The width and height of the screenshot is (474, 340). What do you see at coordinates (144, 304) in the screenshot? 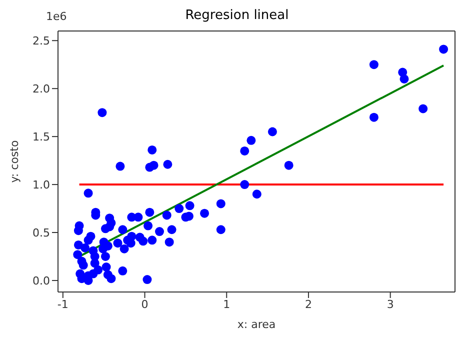
I see `x-tick-label: 0` at bounding box center [144, 304].